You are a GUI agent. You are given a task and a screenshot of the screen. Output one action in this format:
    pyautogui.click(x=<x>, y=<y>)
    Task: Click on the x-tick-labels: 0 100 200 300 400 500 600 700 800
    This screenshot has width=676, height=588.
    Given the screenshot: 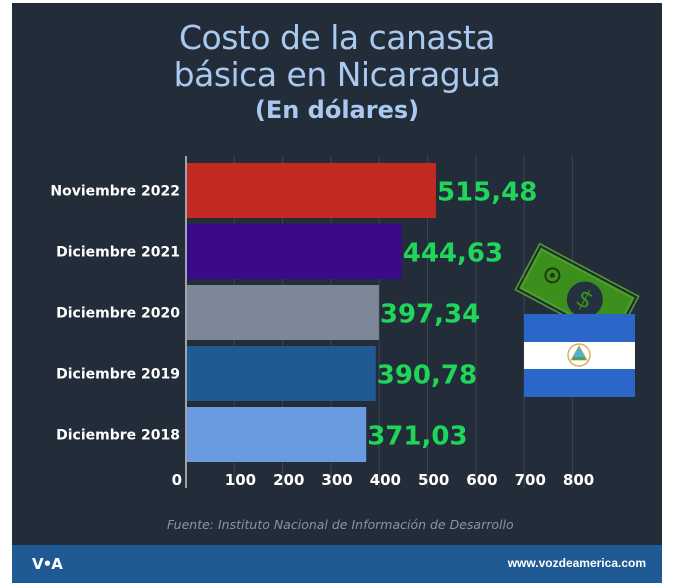 What is the action you would take?
    pyautogui.click(x=383, y=480)
    